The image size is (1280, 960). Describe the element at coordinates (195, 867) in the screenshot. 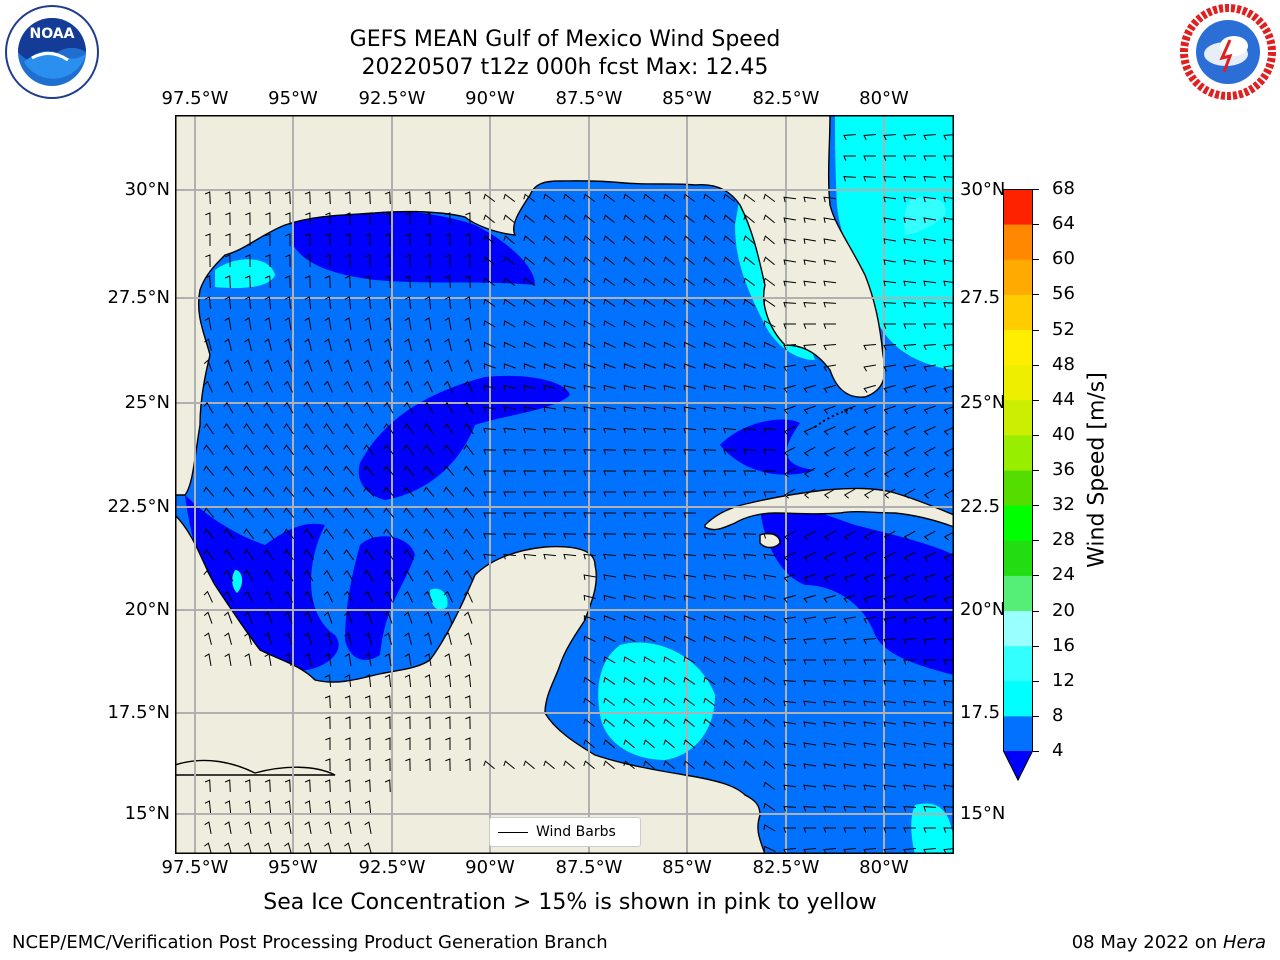

I see `lon-label-bottom: 97.5°W` at that location.